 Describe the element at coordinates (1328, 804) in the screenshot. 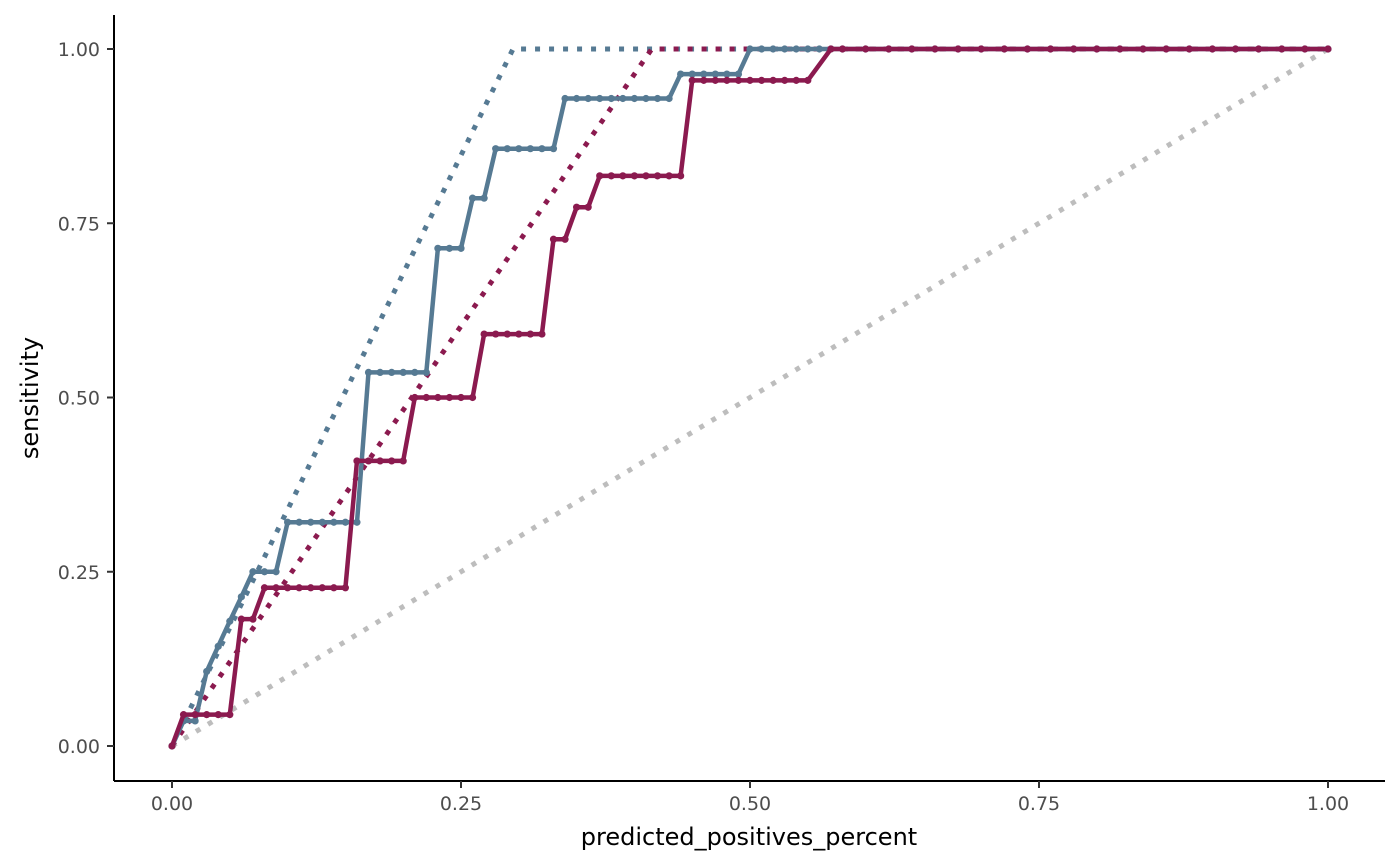

I see `x-tick-label: 1.00` at that location.